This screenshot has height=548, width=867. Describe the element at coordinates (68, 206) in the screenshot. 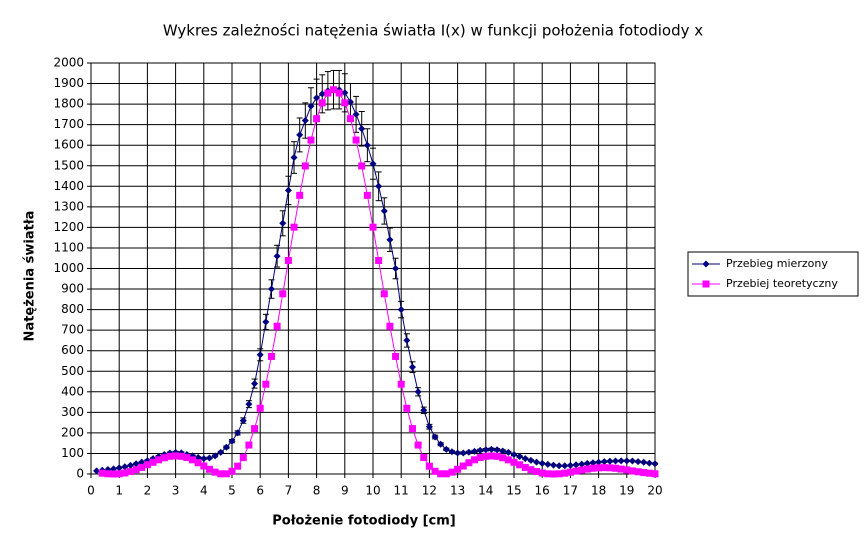

I see `y-tick-label: 1300` at that location.